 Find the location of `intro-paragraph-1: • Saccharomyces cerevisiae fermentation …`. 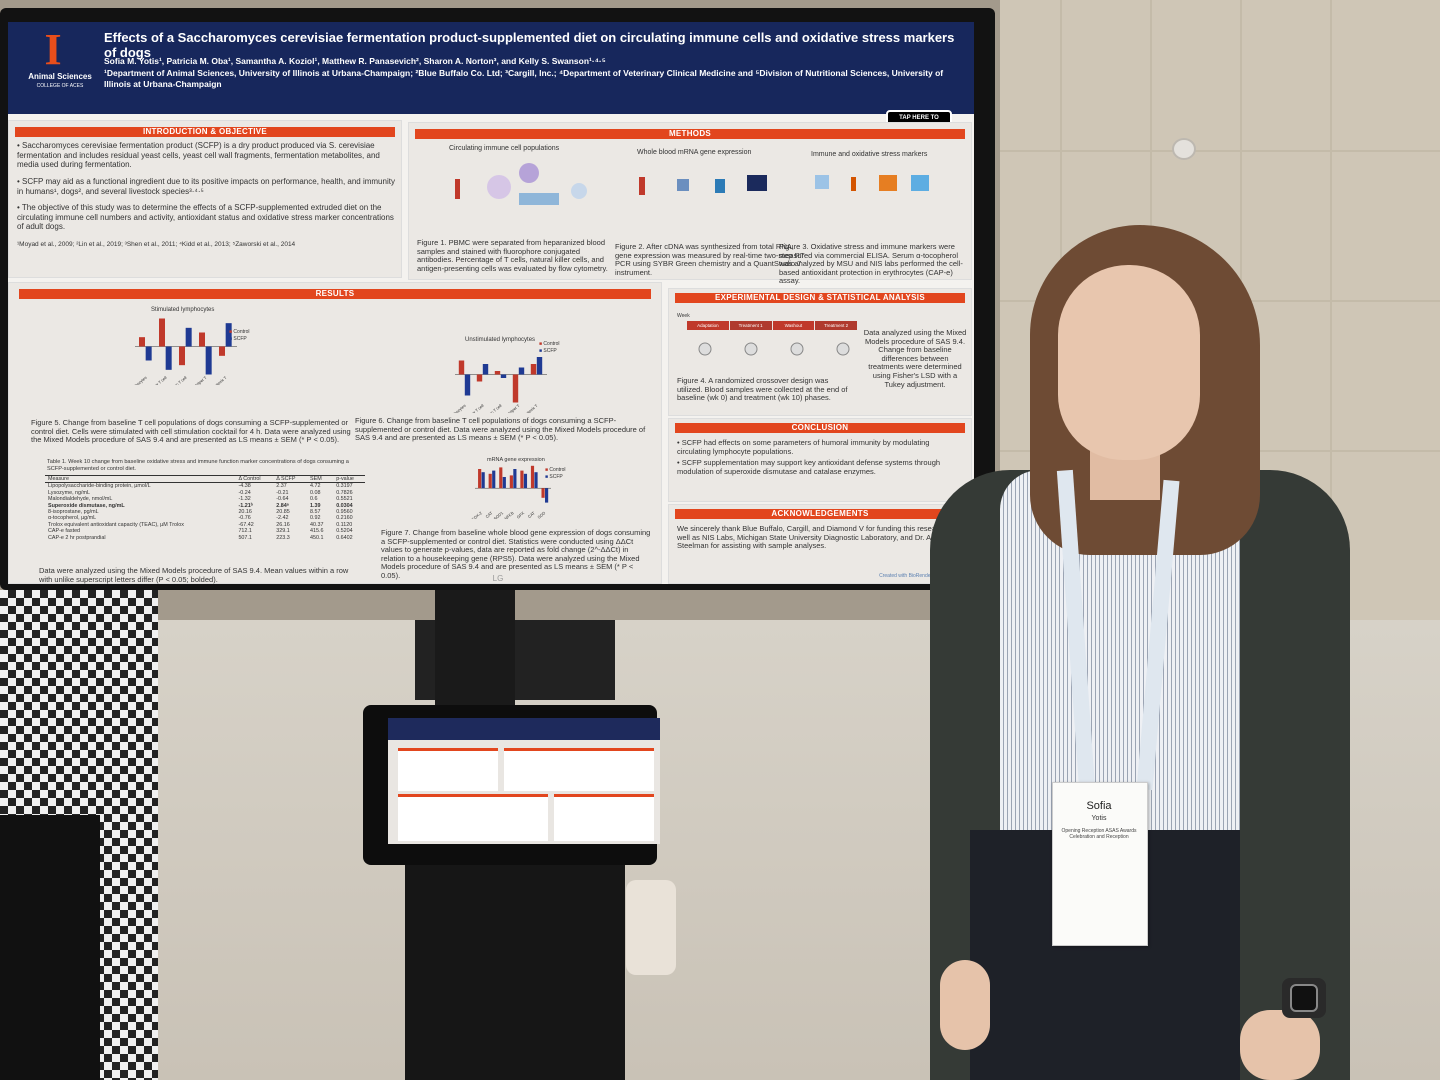

intro-paragraph-1: • Saccharomyces cerevisiae fermentation … is located at coordinates (198, 155).